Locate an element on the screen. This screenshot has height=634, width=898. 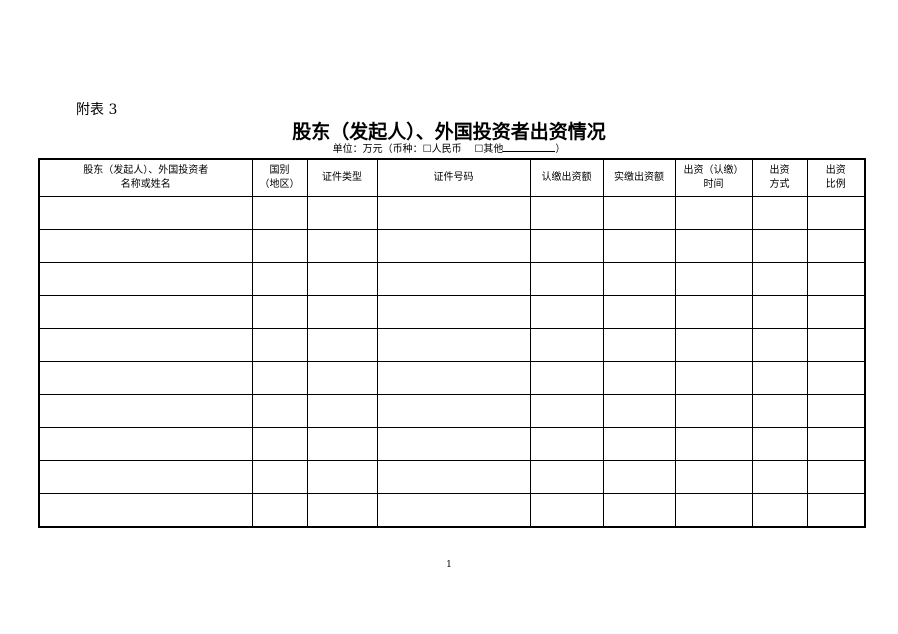
column-header: 证件号码 is located at coordinates (453, 177).